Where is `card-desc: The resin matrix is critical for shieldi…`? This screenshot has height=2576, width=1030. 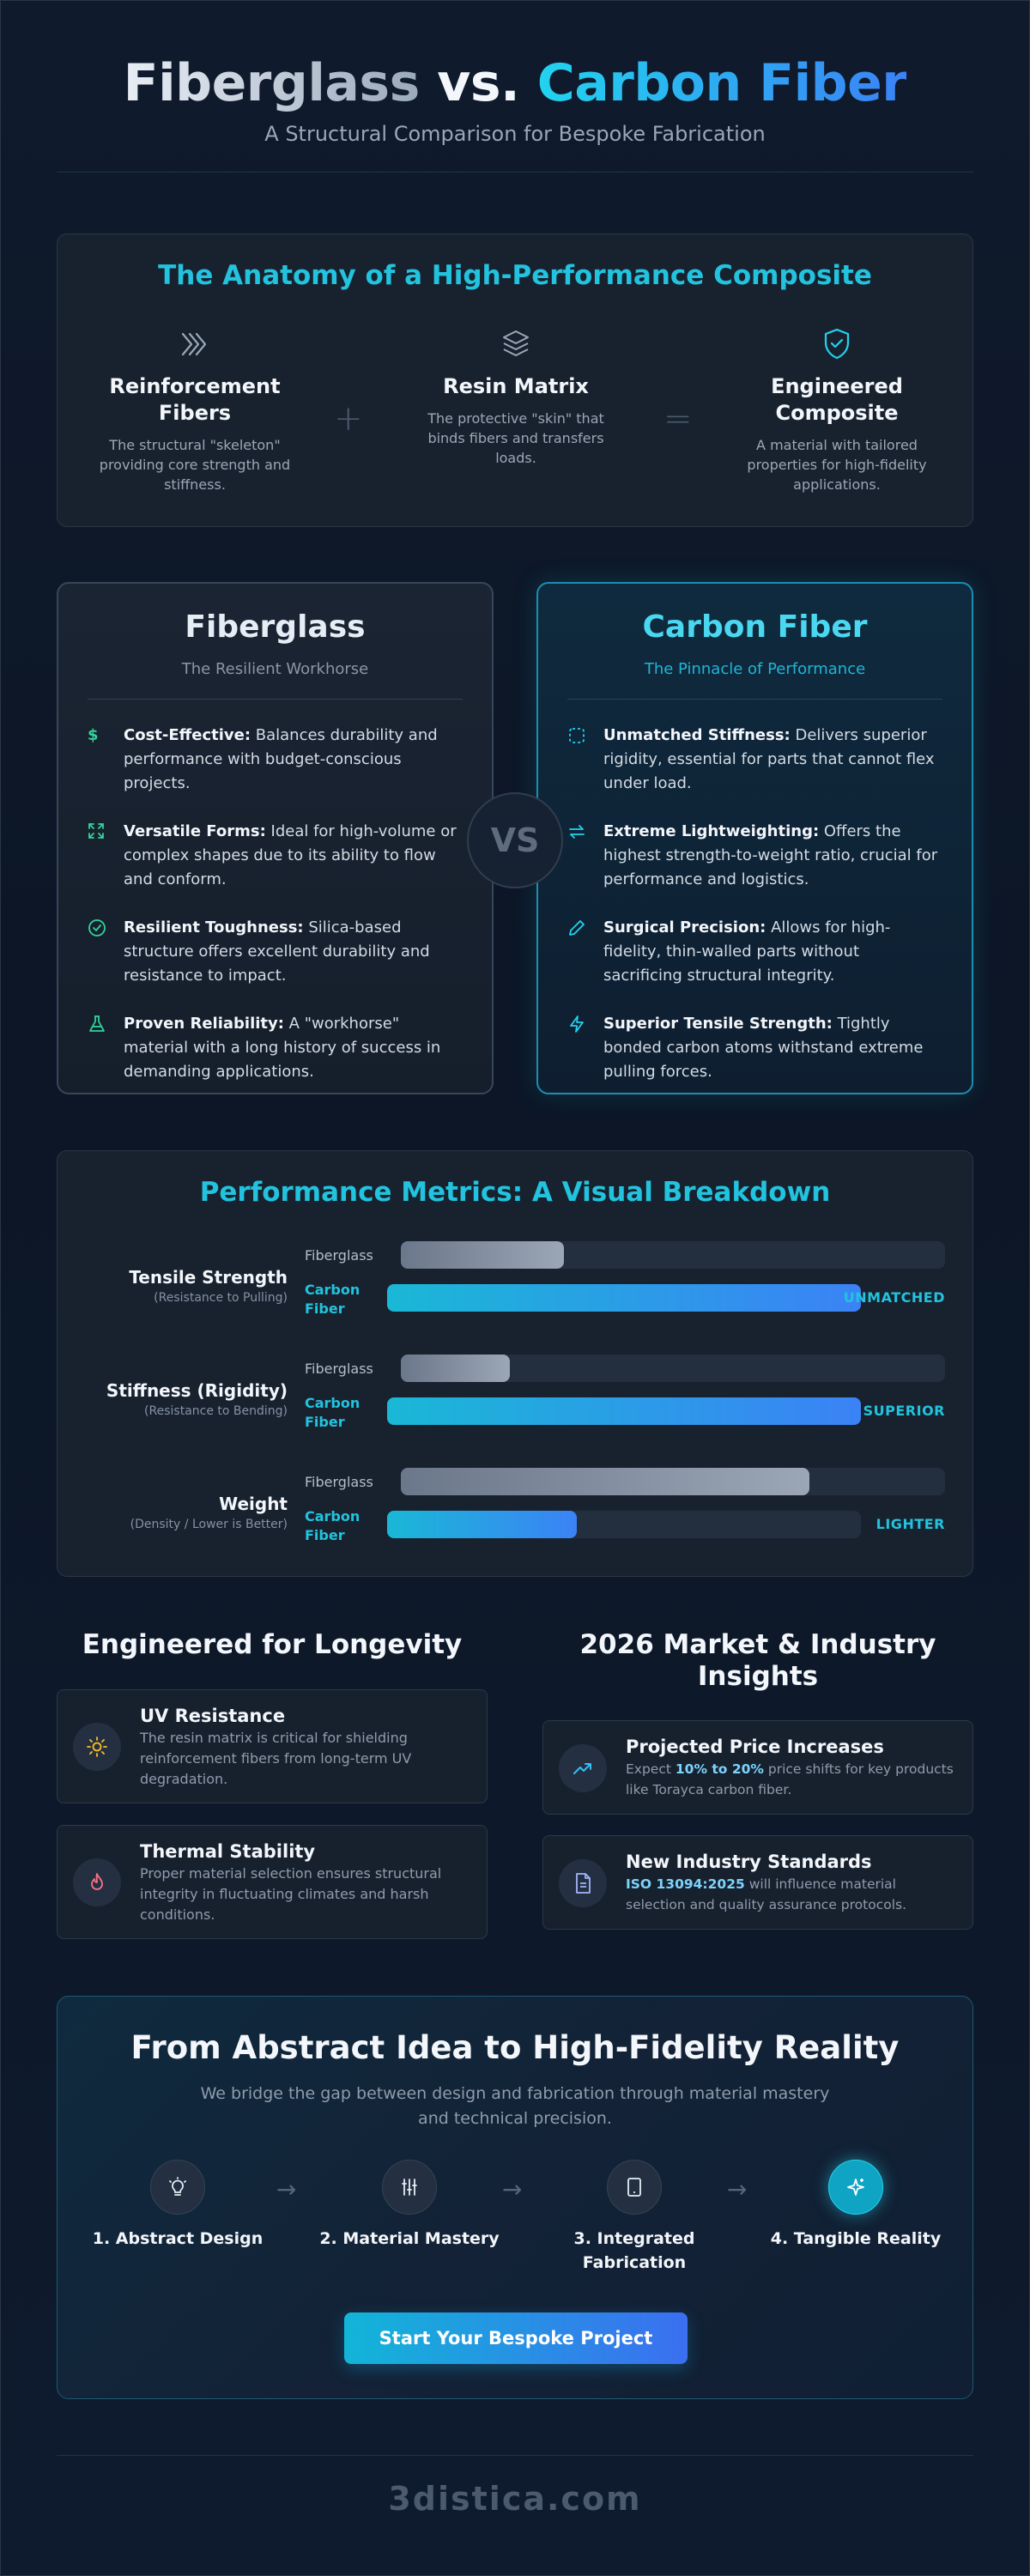
card-desc: The resin matrix is critical for shieldi… is located at coordinates (276, 1758).